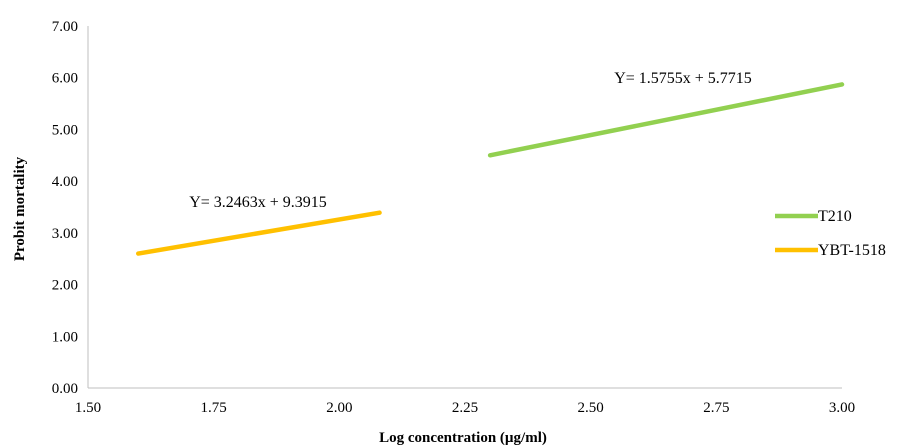 The height and width of the screenshot is (448, 906). I want to click on x-tick-label: 1.50, so click(88, 408).